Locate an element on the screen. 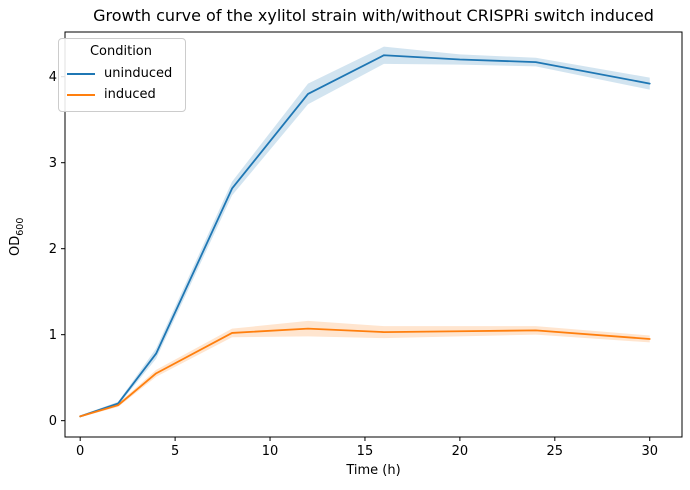  legend-entry-label: uninduced is located at coordinates (138, 73).